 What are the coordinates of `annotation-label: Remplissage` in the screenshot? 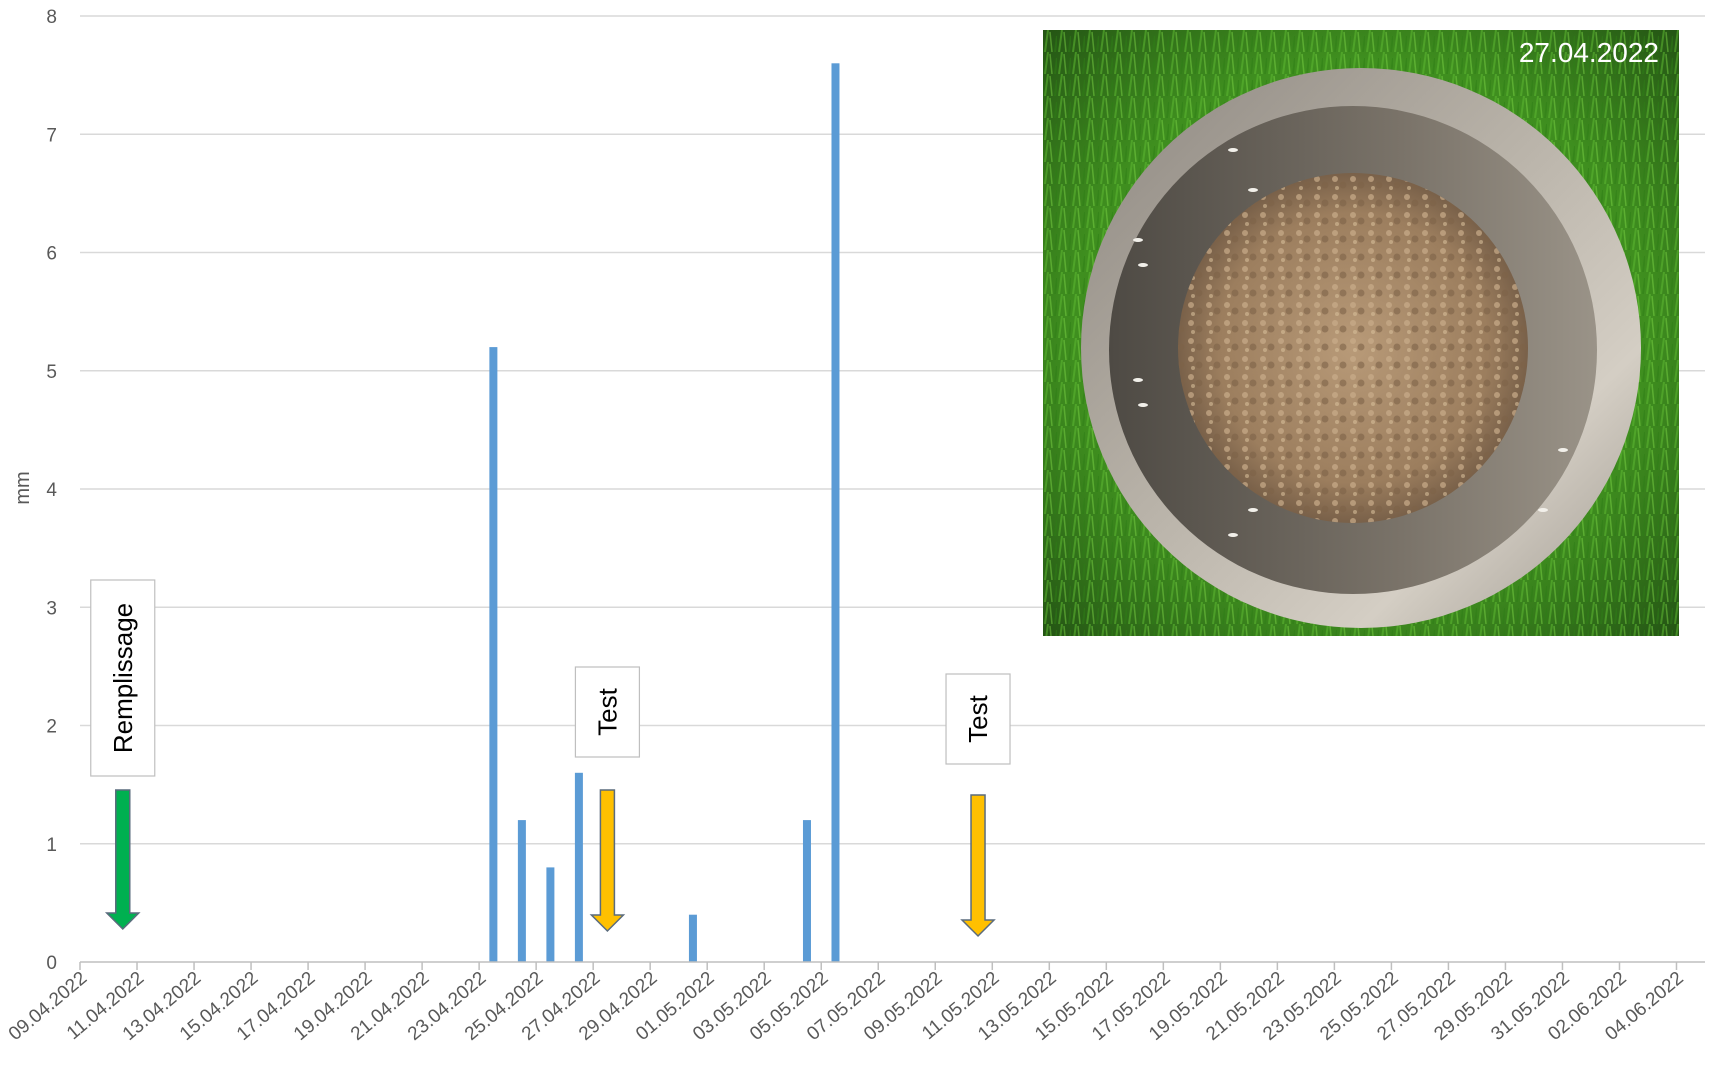 It's located at (123, 678).